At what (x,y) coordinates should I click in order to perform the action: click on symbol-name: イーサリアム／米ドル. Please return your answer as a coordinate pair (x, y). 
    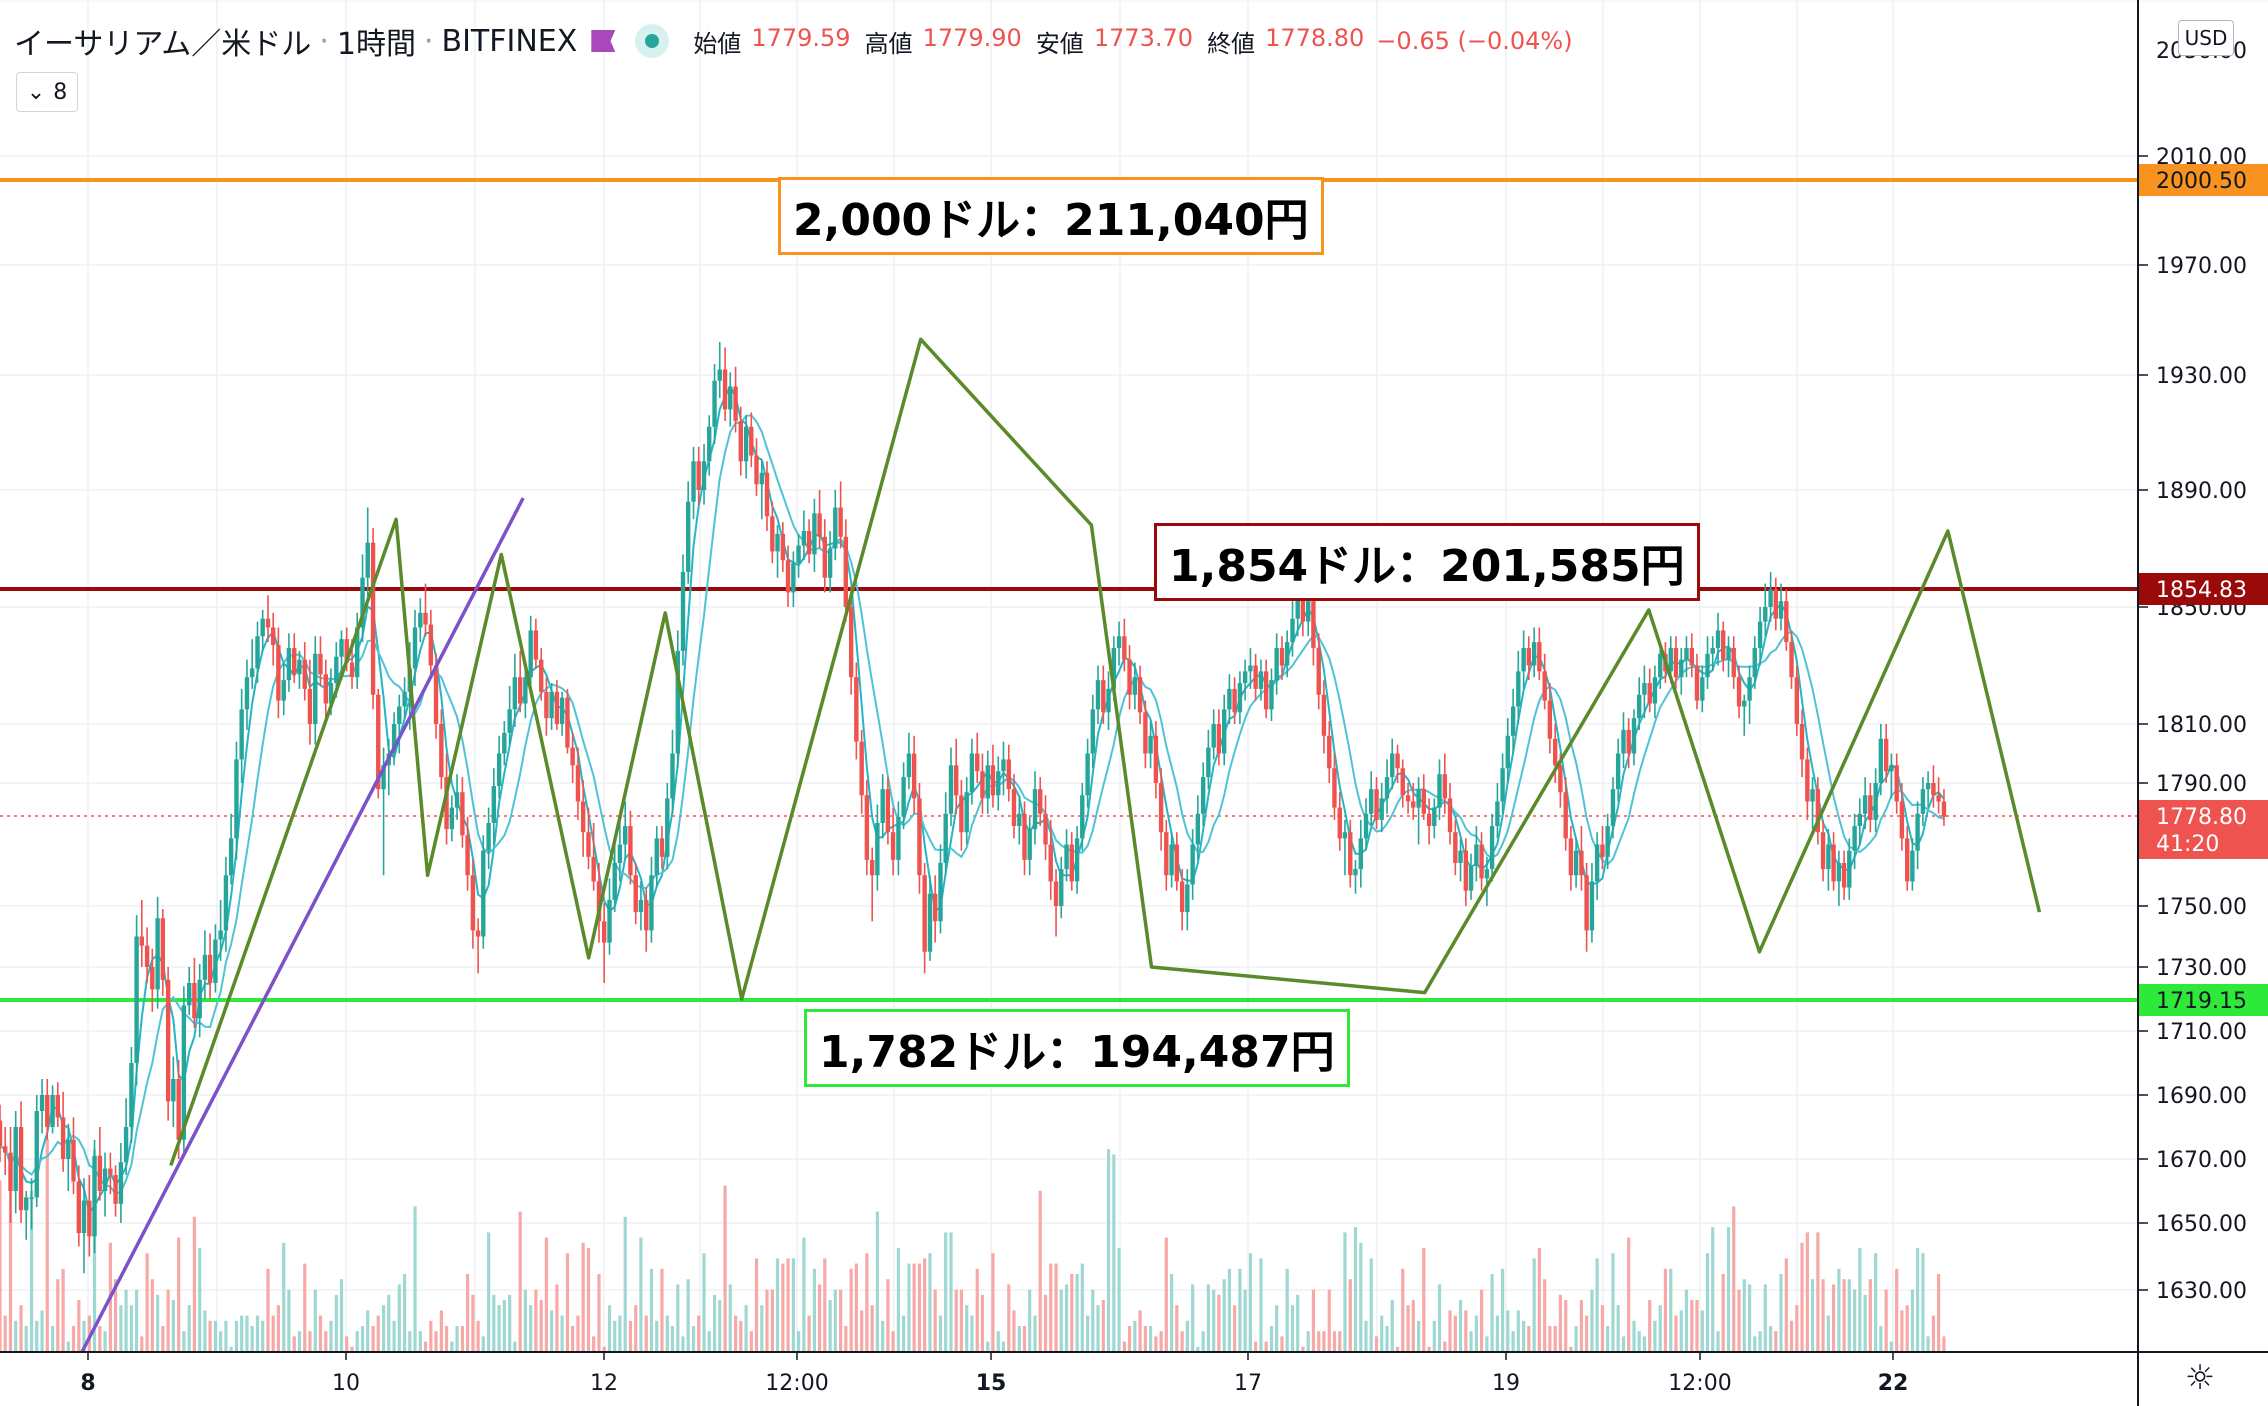
    Looking at the image, I should click on (163, 44).